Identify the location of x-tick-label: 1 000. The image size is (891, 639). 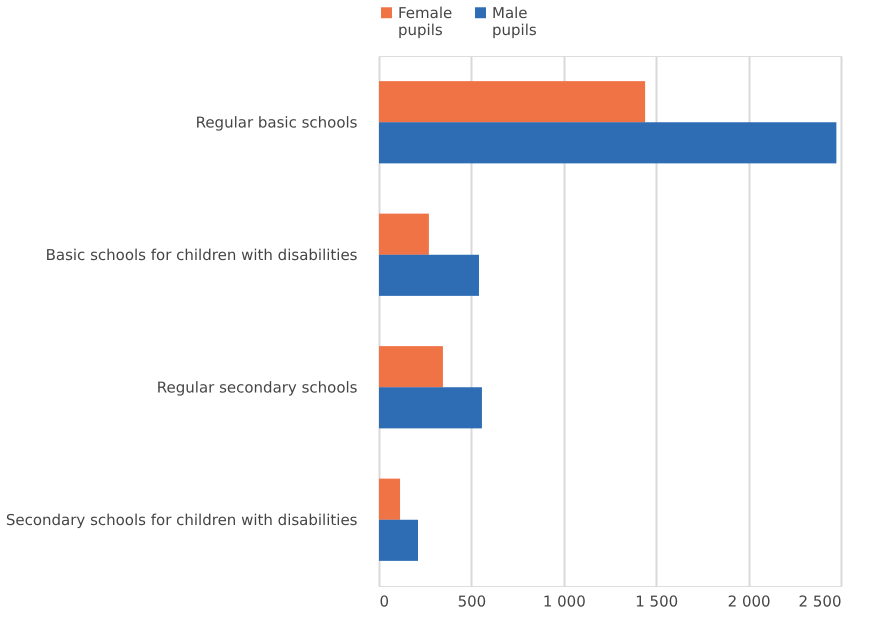
(564, 601).